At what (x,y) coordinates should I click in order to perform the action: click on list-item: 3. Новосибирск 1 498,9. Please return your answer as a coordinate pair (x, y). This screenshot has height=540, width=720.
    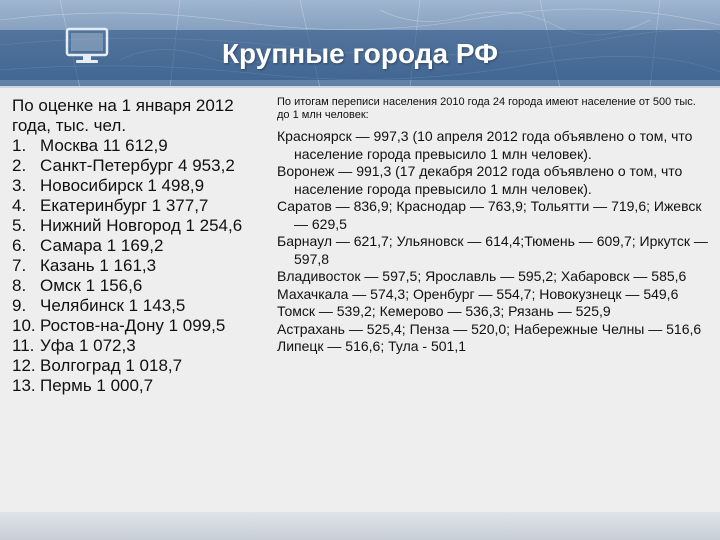
    Looking at the image, I should click on (139, 186).